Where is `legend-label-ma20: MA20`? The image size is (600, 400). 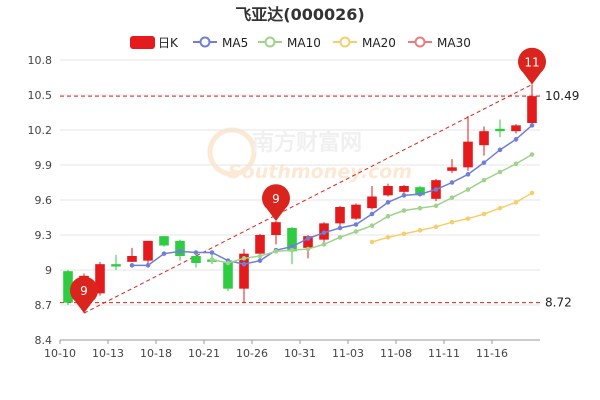
legend-label-ma20: MA20 is located at coordinates (379, 43).